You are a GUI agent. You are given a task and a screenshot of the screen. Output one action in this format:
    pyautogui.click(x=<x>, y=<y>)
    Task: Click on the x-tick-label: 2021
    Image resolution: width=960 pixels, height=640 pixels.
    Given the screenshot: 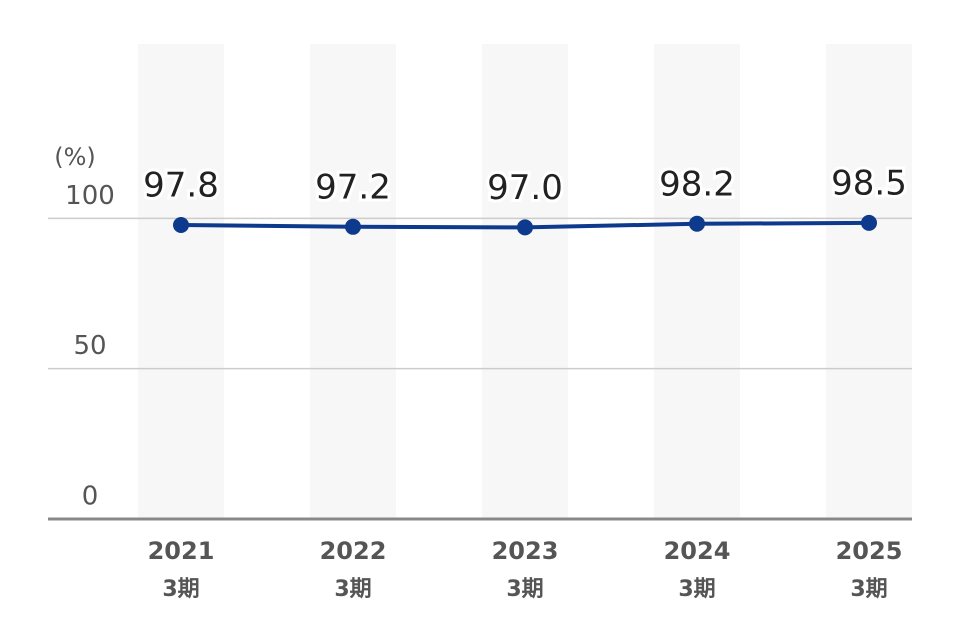 What is the action you would take?
    pyautogui.click(x=181, y=551)
    